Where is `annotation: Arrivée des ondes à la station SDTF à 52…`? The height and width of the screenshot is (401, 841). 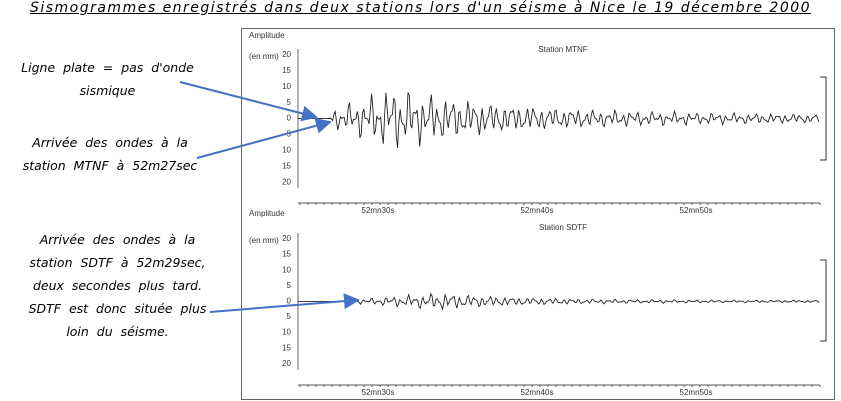 annotation: Arrivée des ondes à la station SDTF à 52… is located at coordinates (117, 285).